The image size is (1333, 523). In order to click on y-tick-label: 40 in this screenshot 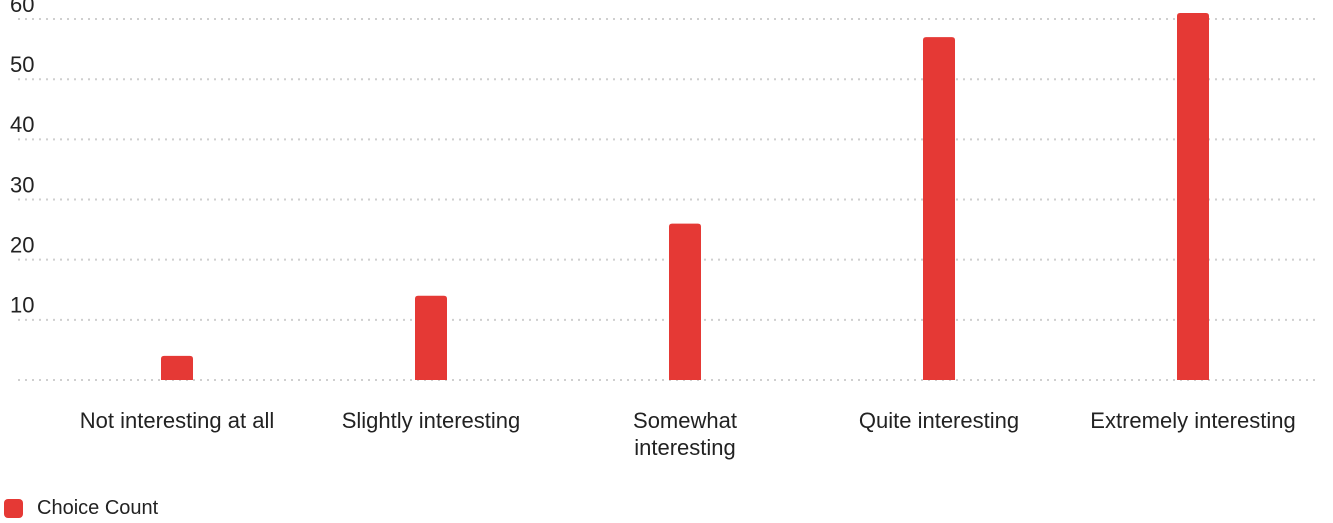, I will do `click(22, 124)`.